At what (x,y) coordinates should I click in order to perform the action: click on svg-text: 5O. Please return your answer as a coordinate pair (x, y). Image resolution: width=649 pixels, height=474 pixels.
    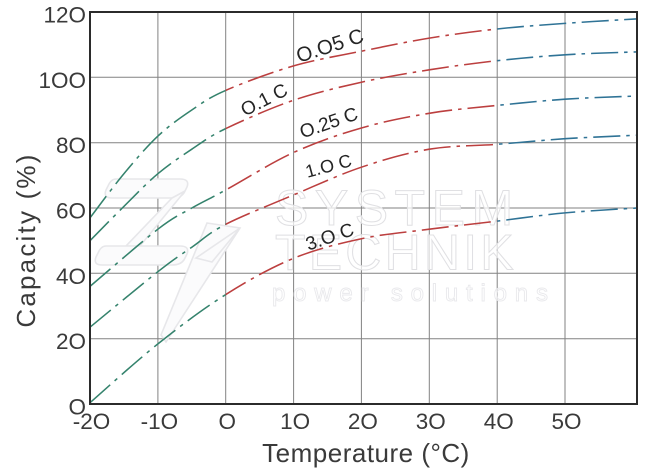
    Looking at the image, I should click on (566, 421).